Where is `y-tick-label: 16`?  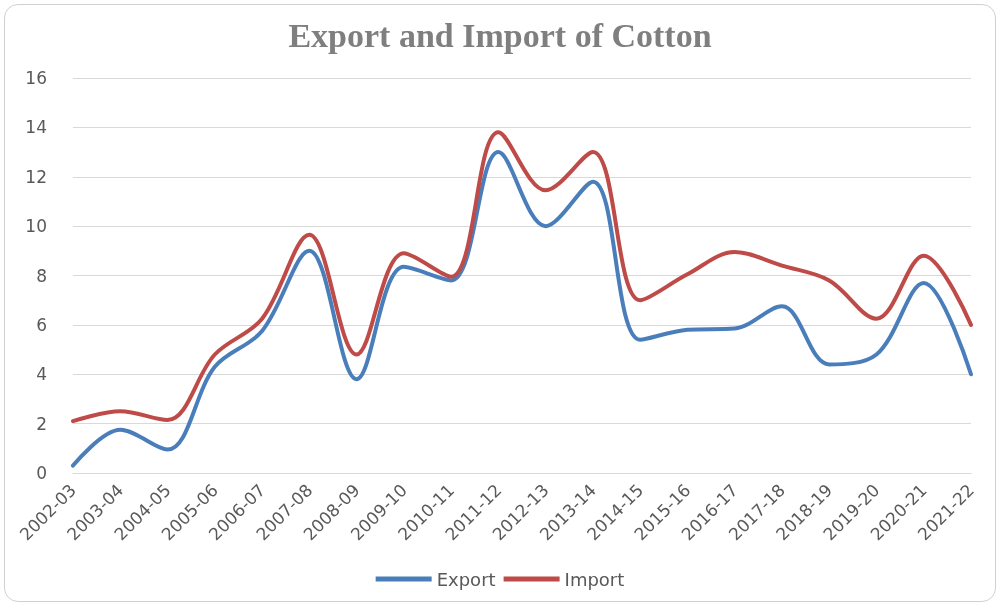
y-tick-label: 16 is located at coordinates (36, 78).